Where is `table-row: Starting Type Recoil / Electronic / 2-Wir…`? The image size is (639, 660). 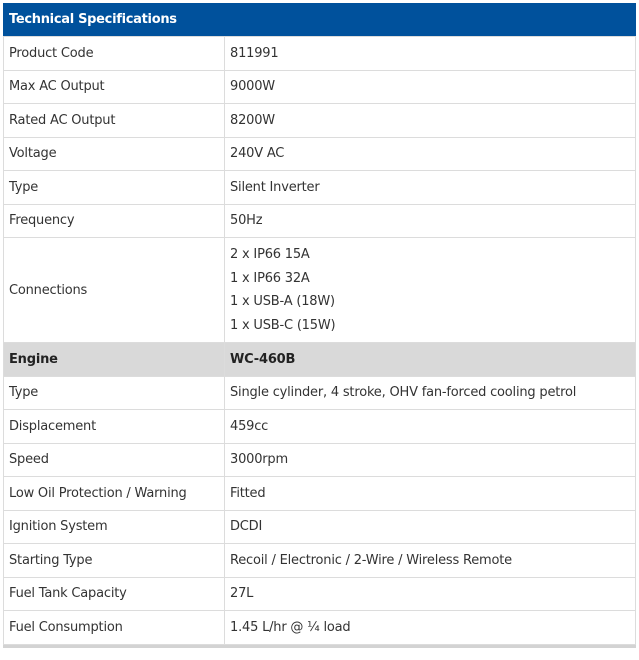 table-row: Starting Type Recoil / Electronic / 2-Wir… is located at coordinates (319, 560).